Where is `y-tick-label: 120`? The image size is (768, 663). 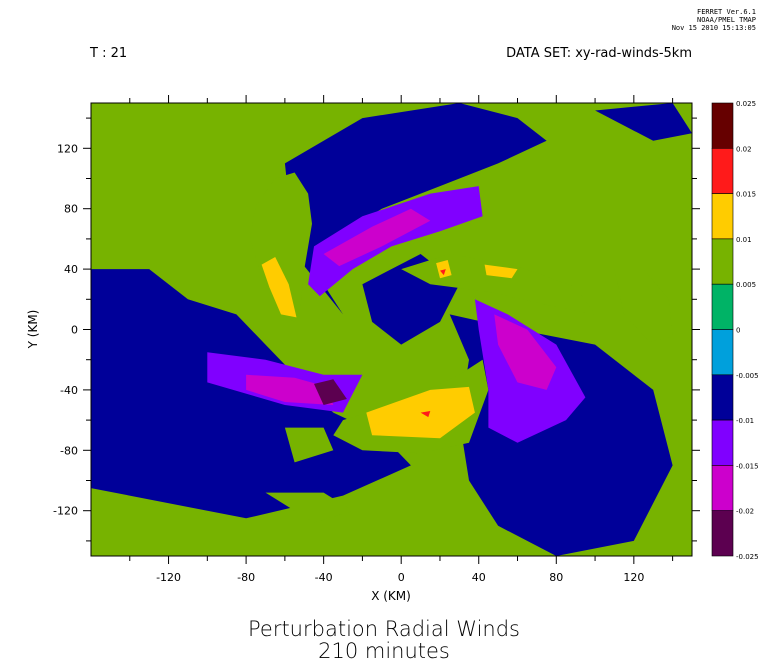 y-tick-label: 120 is located at coordinates (67, 148).